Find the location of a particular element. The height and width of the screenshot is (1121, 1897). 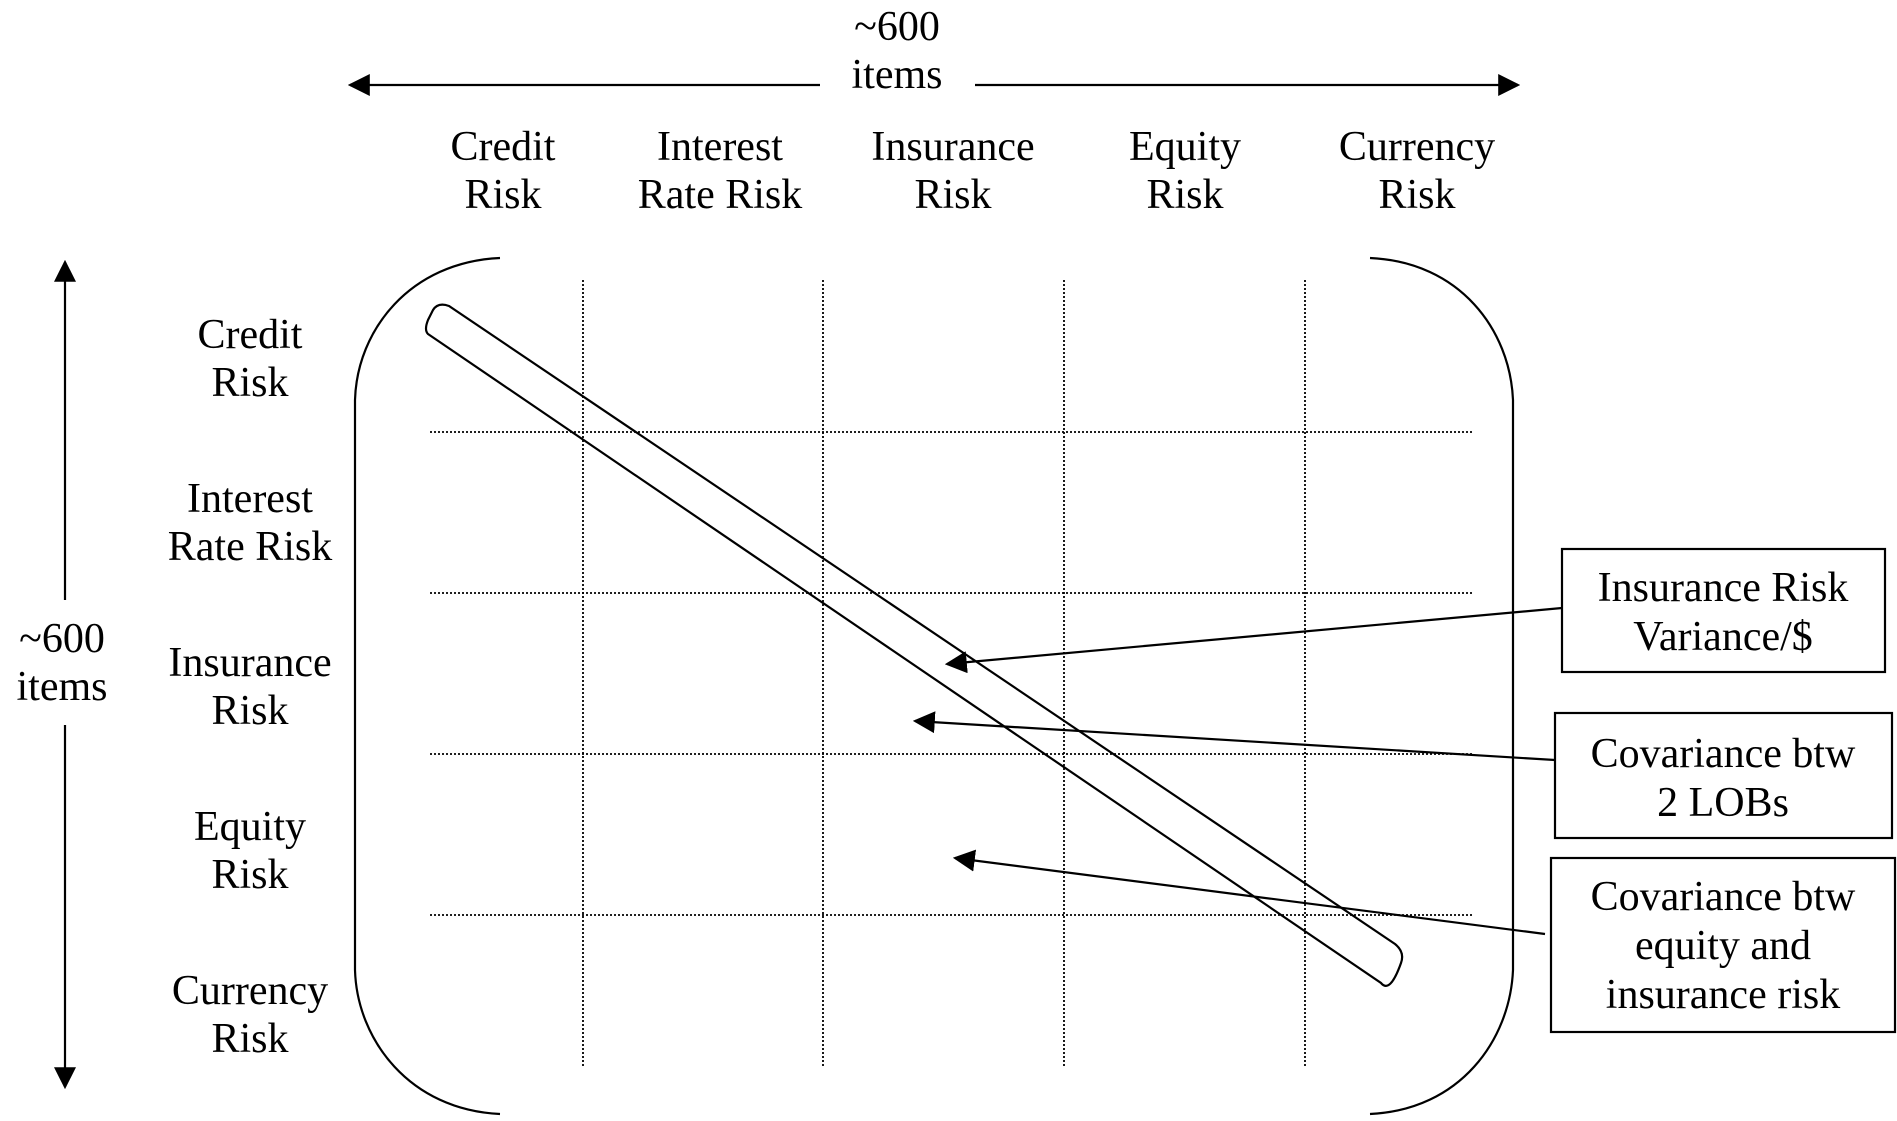

arrow-insurance-variance is located at coordinates (1253, 640).